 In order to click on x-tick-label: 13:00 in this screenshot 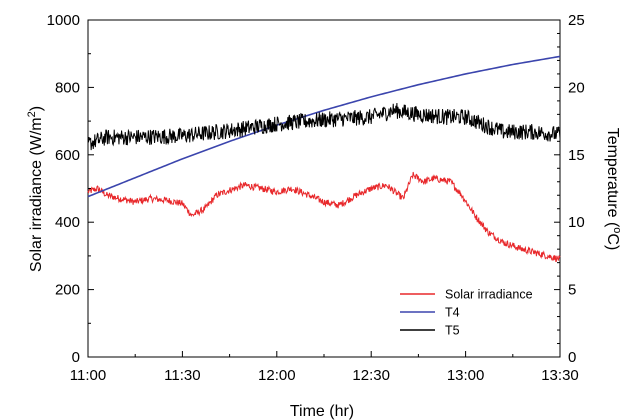, I will do `click(466, 375)`.